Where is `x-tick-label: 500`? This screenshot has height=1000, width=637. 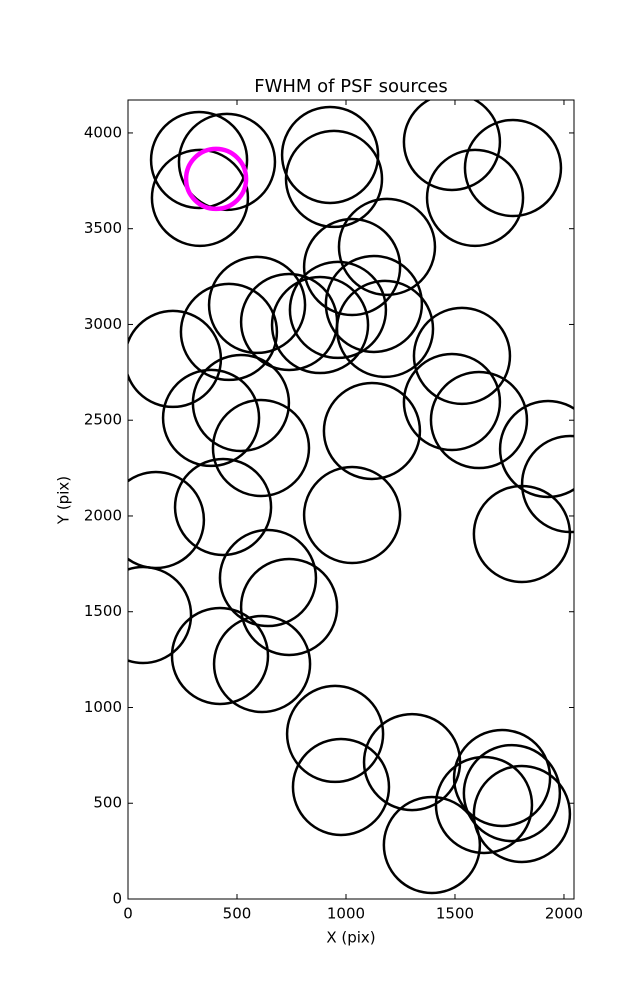
x-tick-label: 500 is located at coordinates (237, 914).